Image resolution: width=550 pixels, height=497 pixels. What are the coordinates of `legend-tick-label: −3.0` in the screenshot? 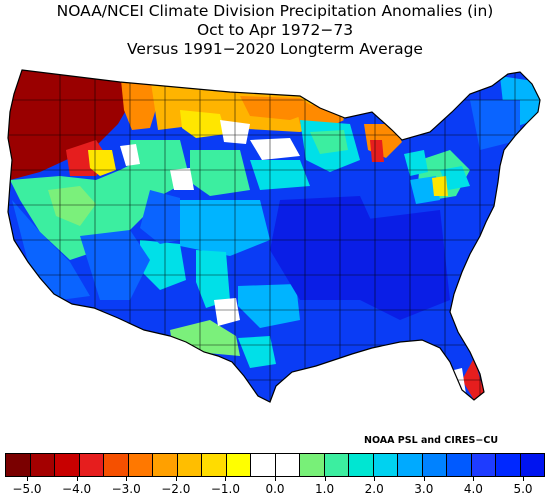 It's located at (126, 489).